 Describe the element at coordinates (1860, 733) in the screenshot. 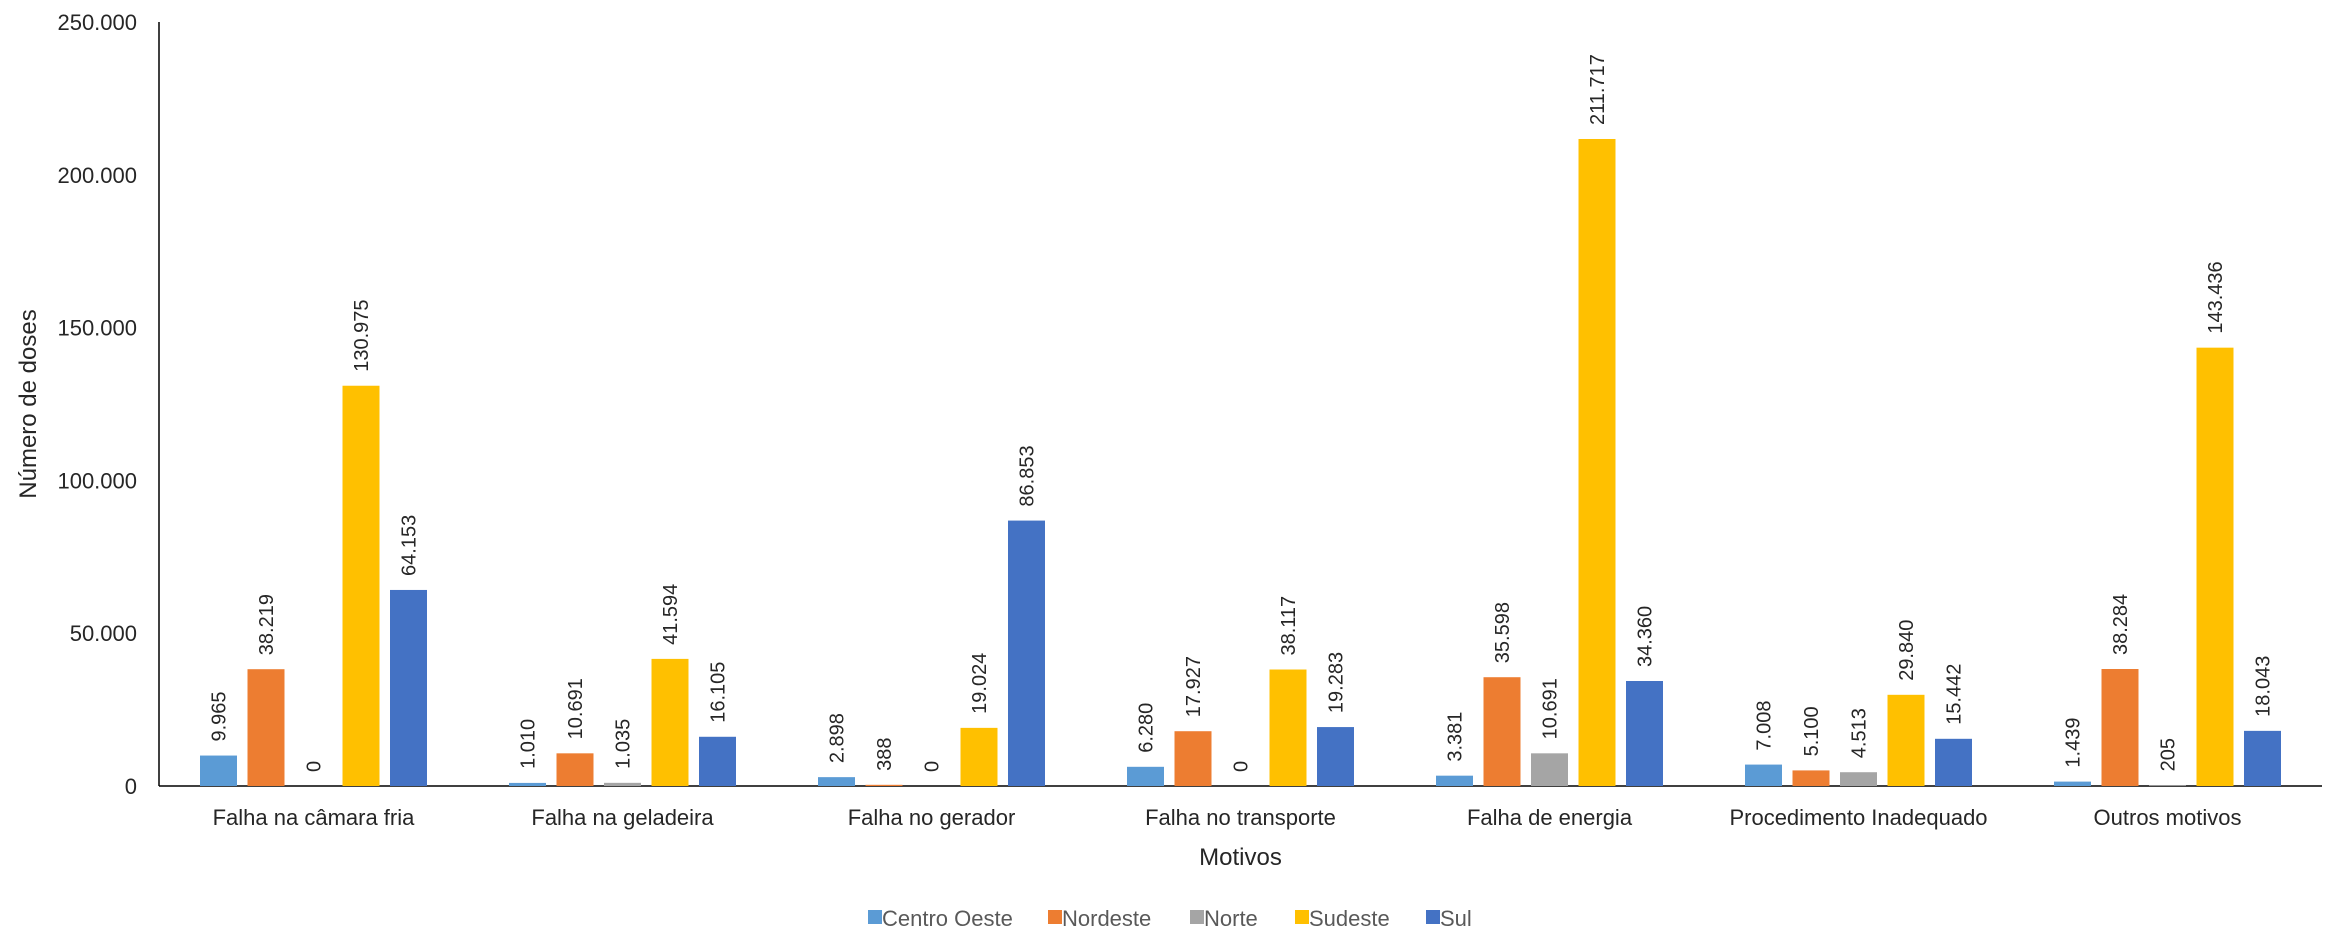

I see `data-label: 4.513` at that location.